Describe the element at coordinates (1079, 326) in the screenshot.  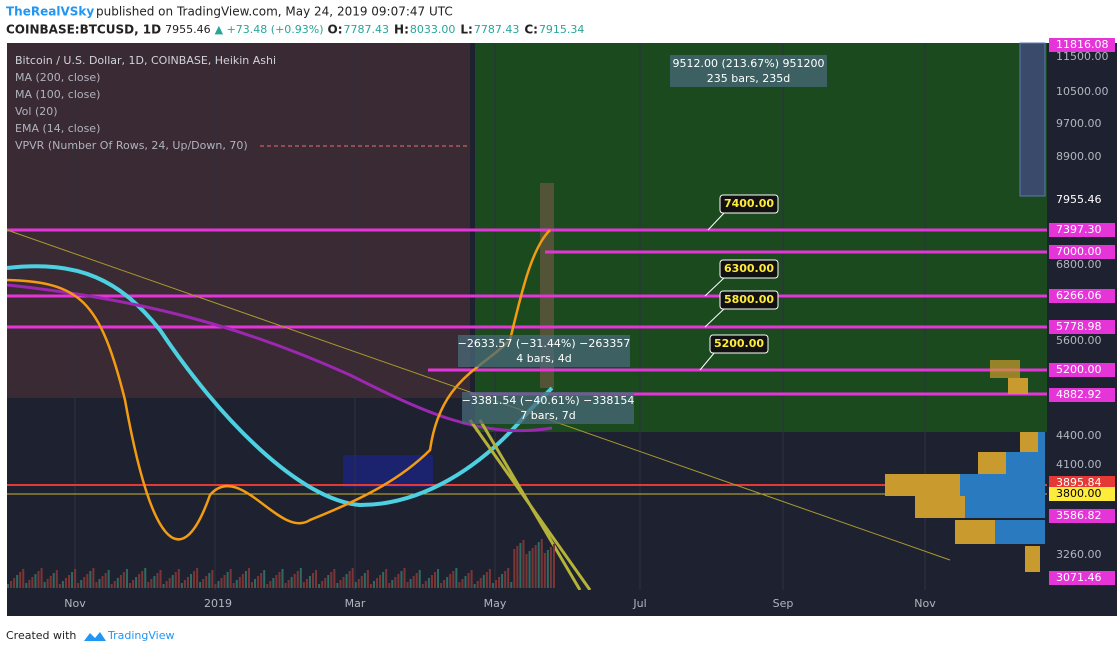
I see `price-label: 5778.98` at that location.